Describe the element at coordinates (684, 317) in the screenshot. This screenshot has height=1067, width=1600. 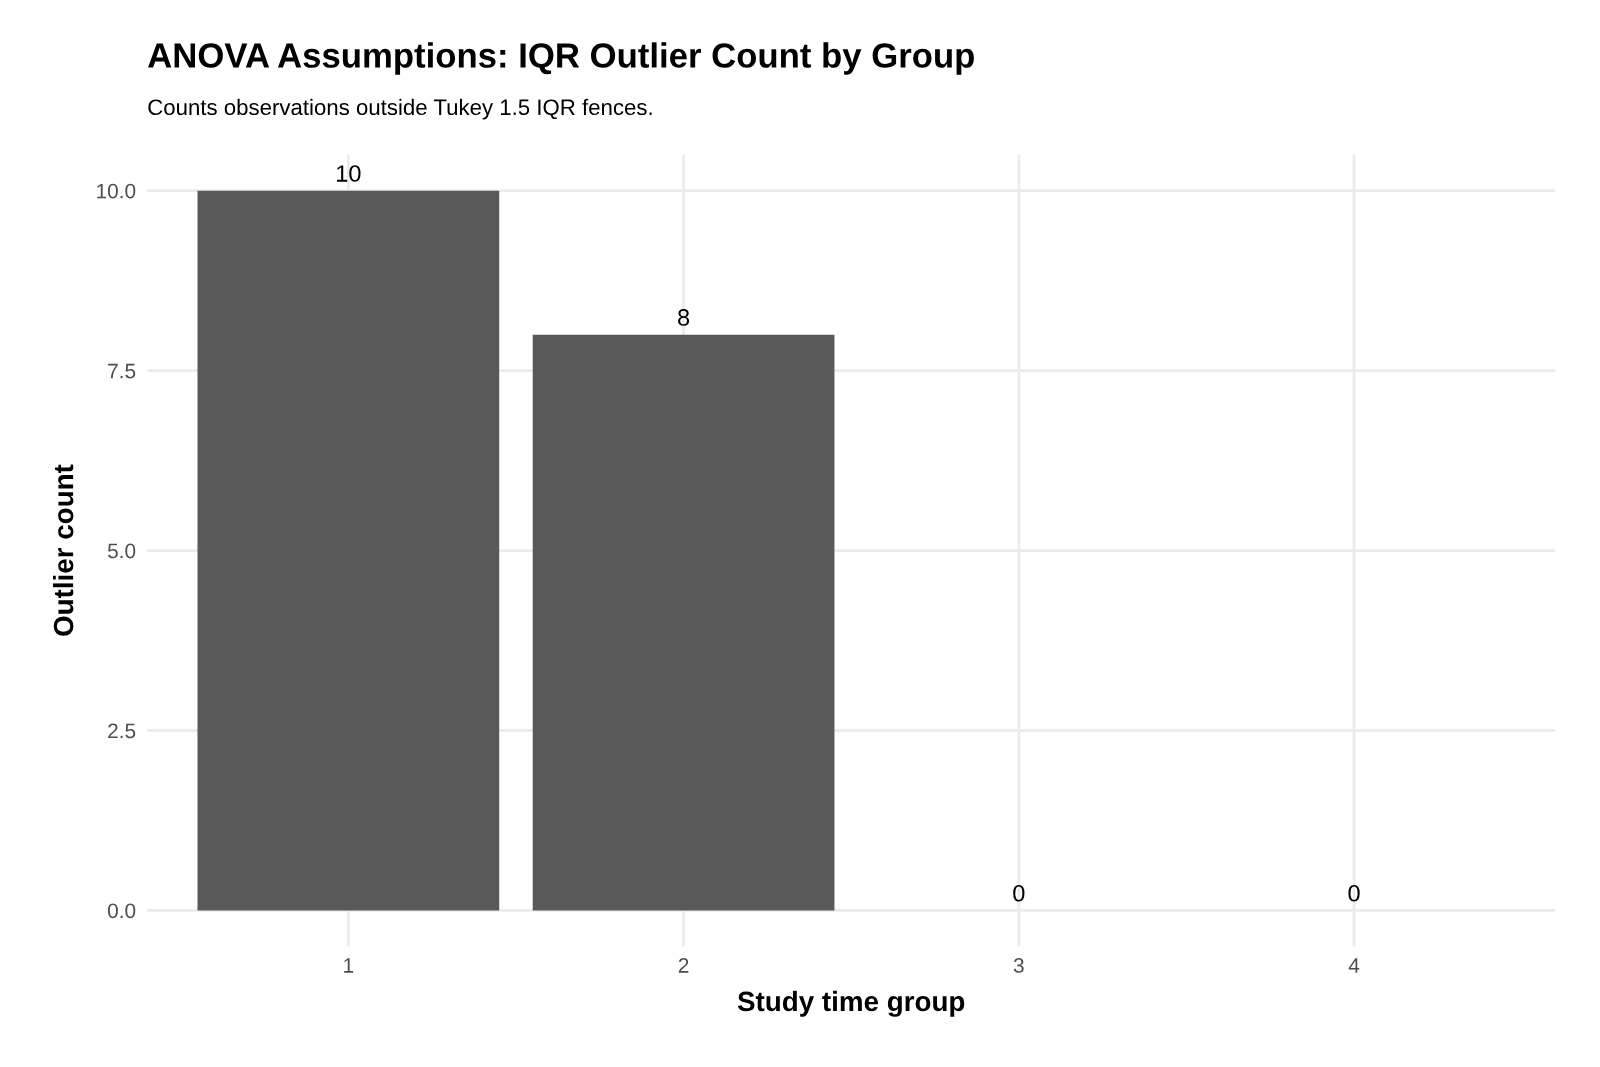
I see `data-label: 8` at that location.